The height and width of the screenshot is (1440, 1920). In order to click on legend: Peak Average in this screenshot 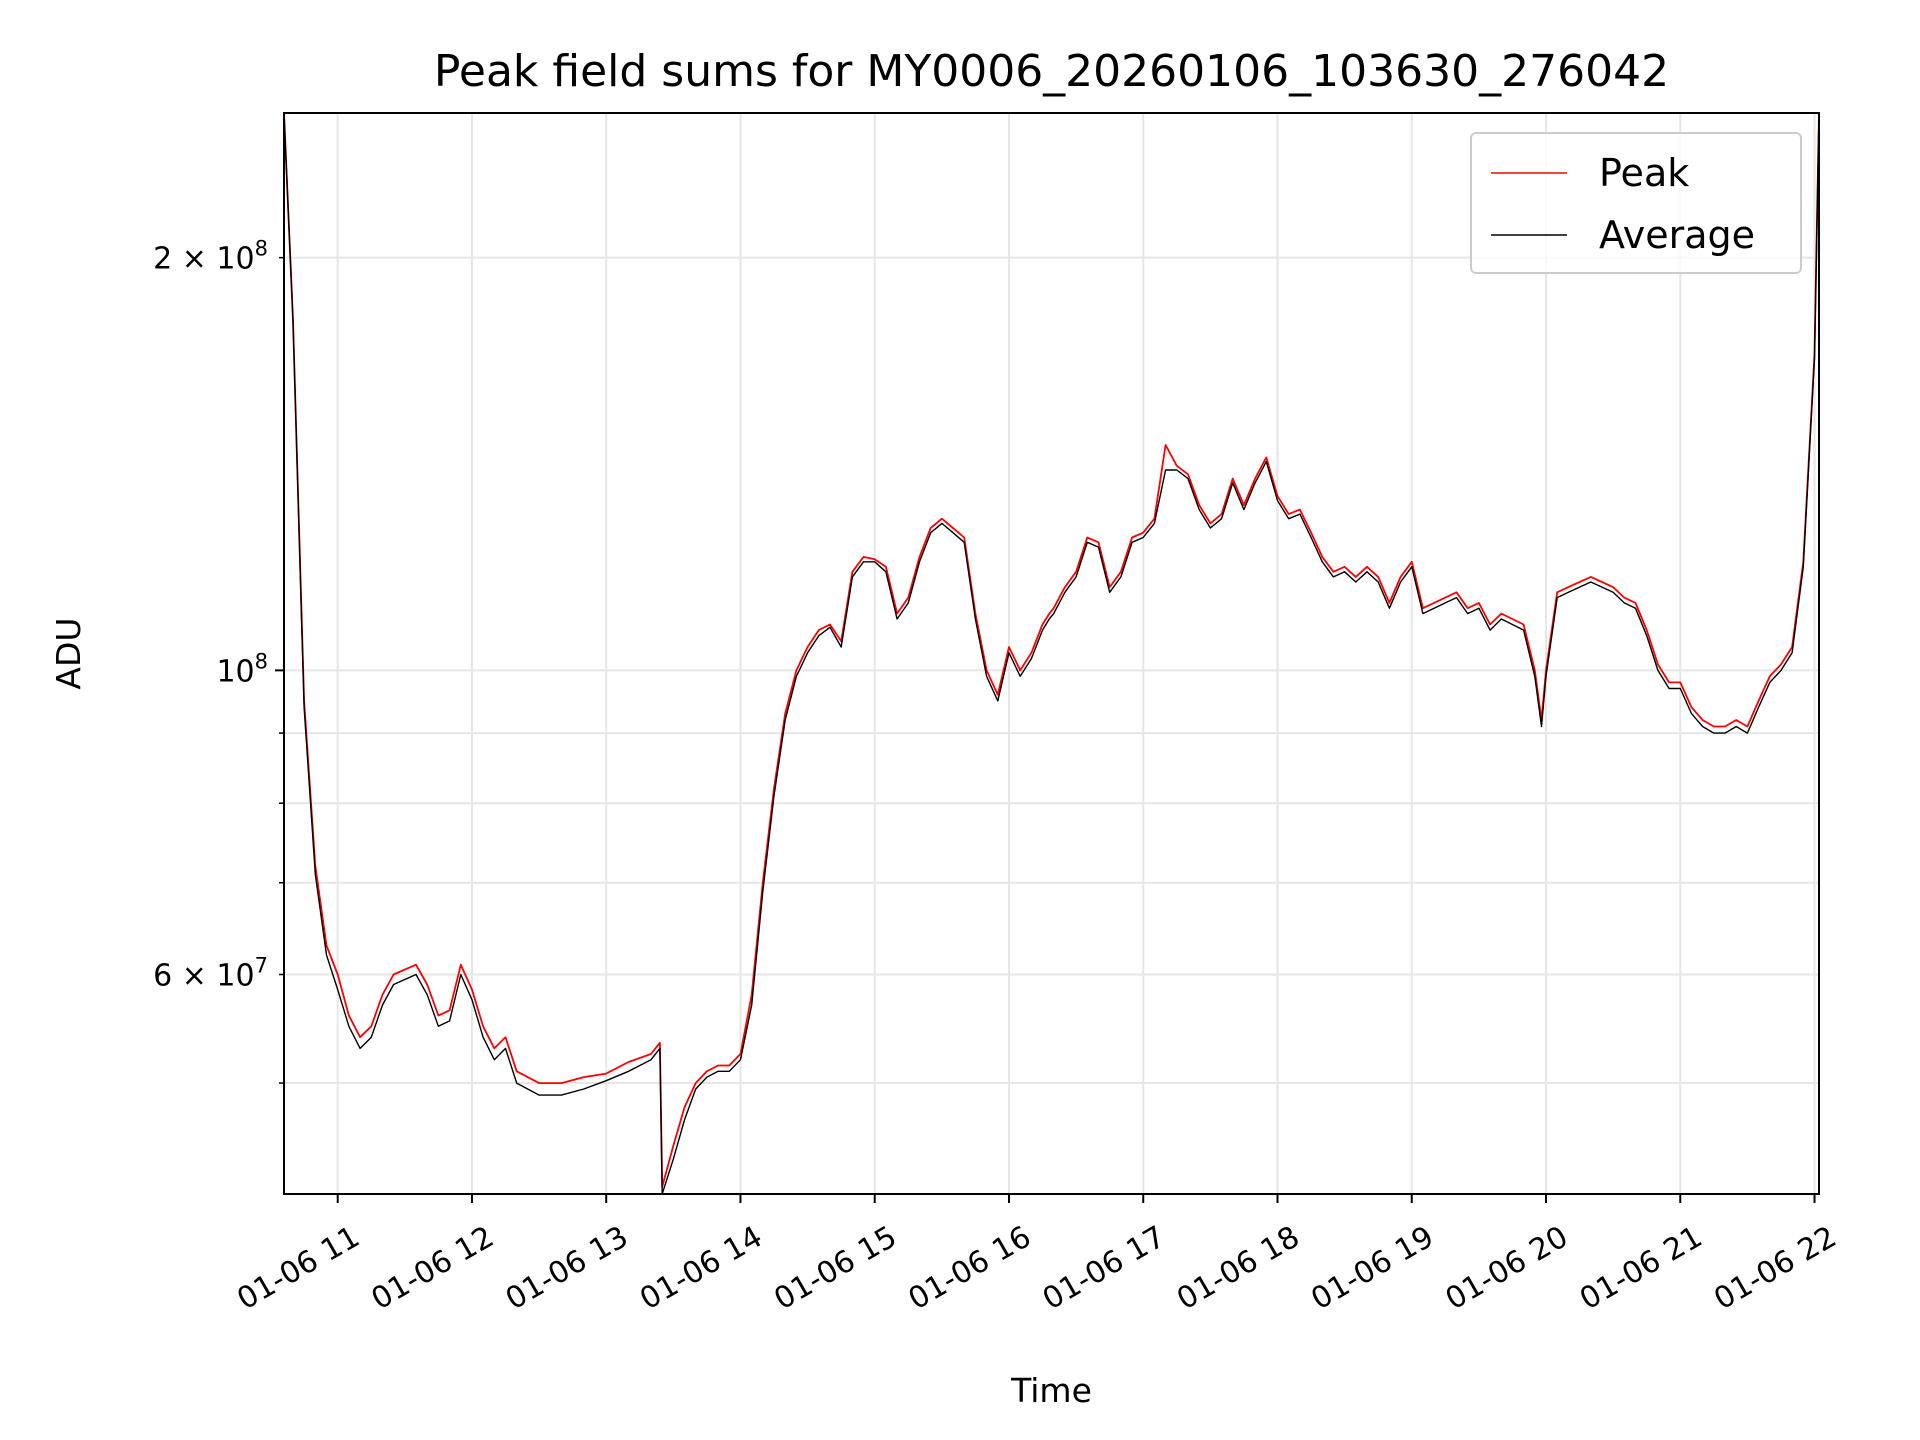, I will do `click(1636, 203)`.